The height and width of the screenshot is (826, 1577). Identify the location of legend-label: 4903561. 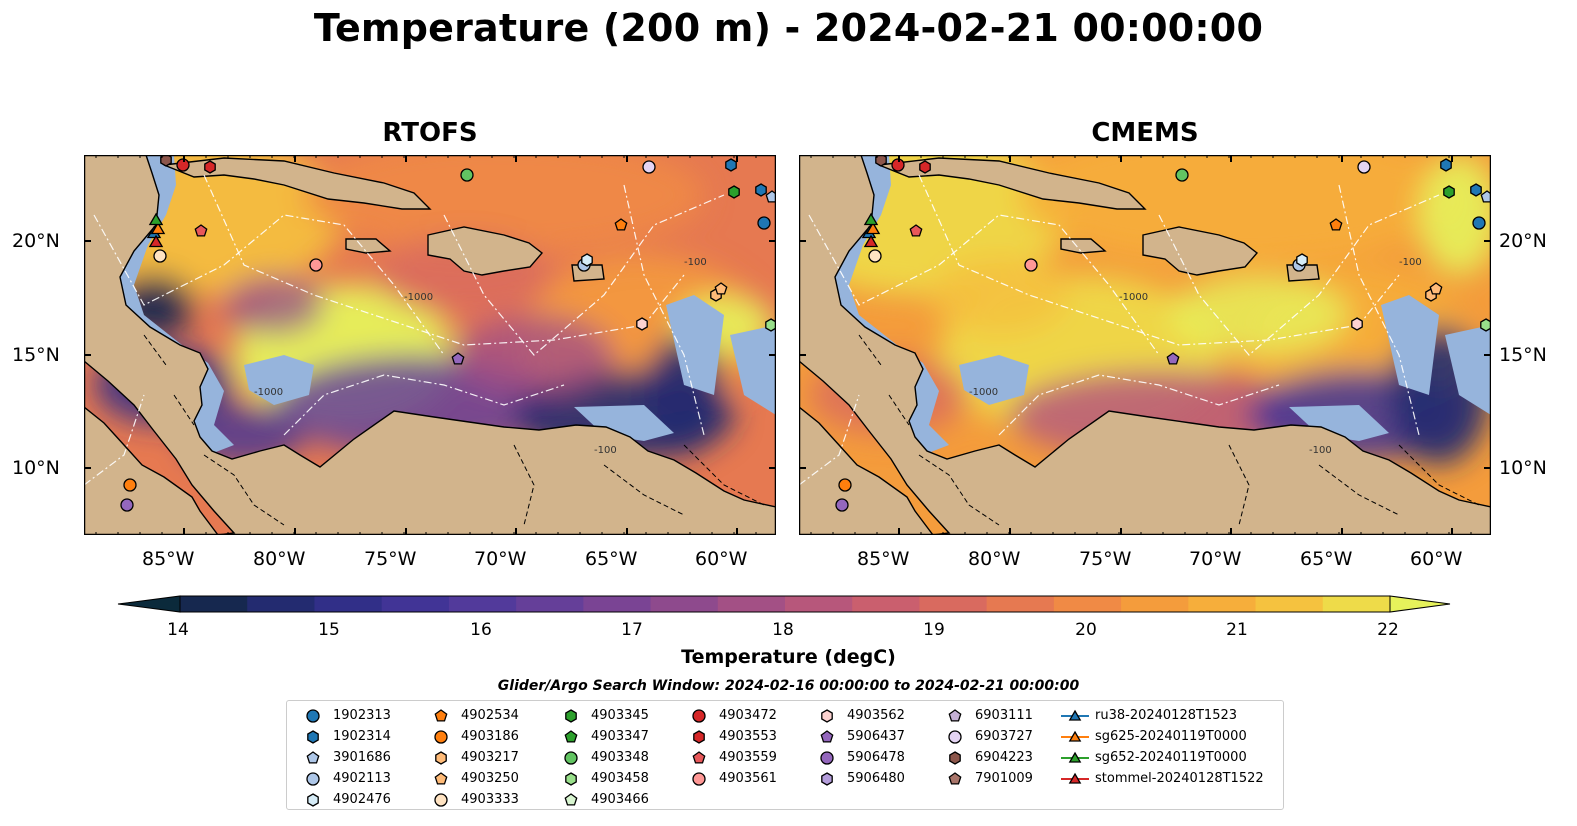
(748, 778).